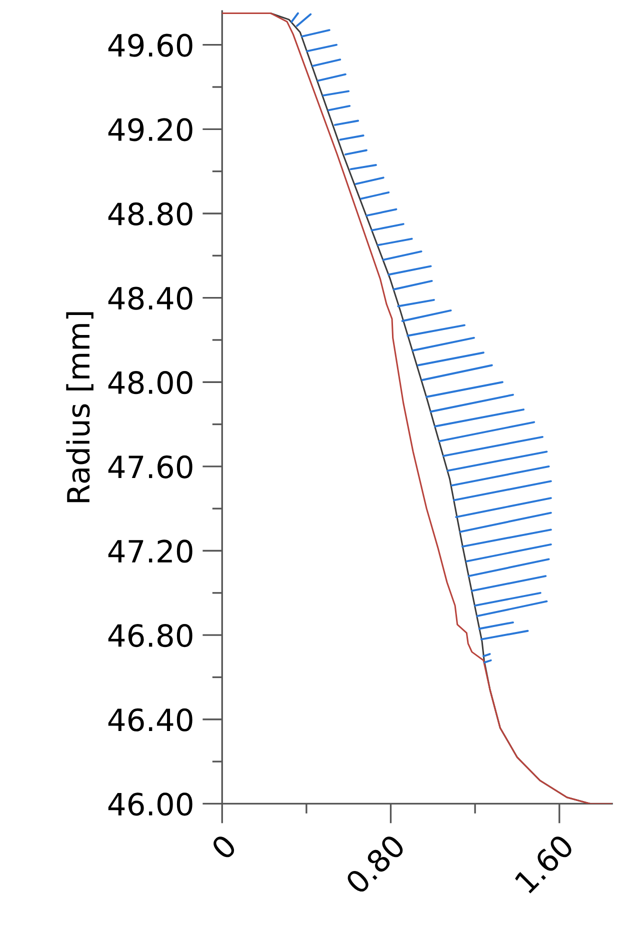 This screenshot has width=617, height=927. What do you see at coordinates (150, 214) in the screenshot?
I see `y-tick-label: 48.80` at bounding box center [150, 214].